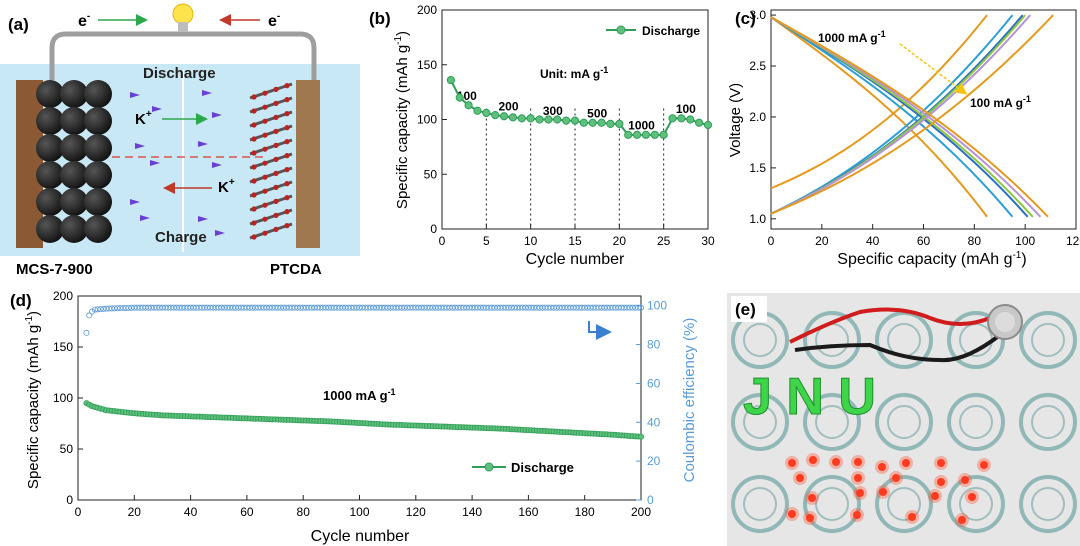  Describe the element at coordinates (63, 398) in the screenshot. I see `y-tick-label-d: 100` at that location.